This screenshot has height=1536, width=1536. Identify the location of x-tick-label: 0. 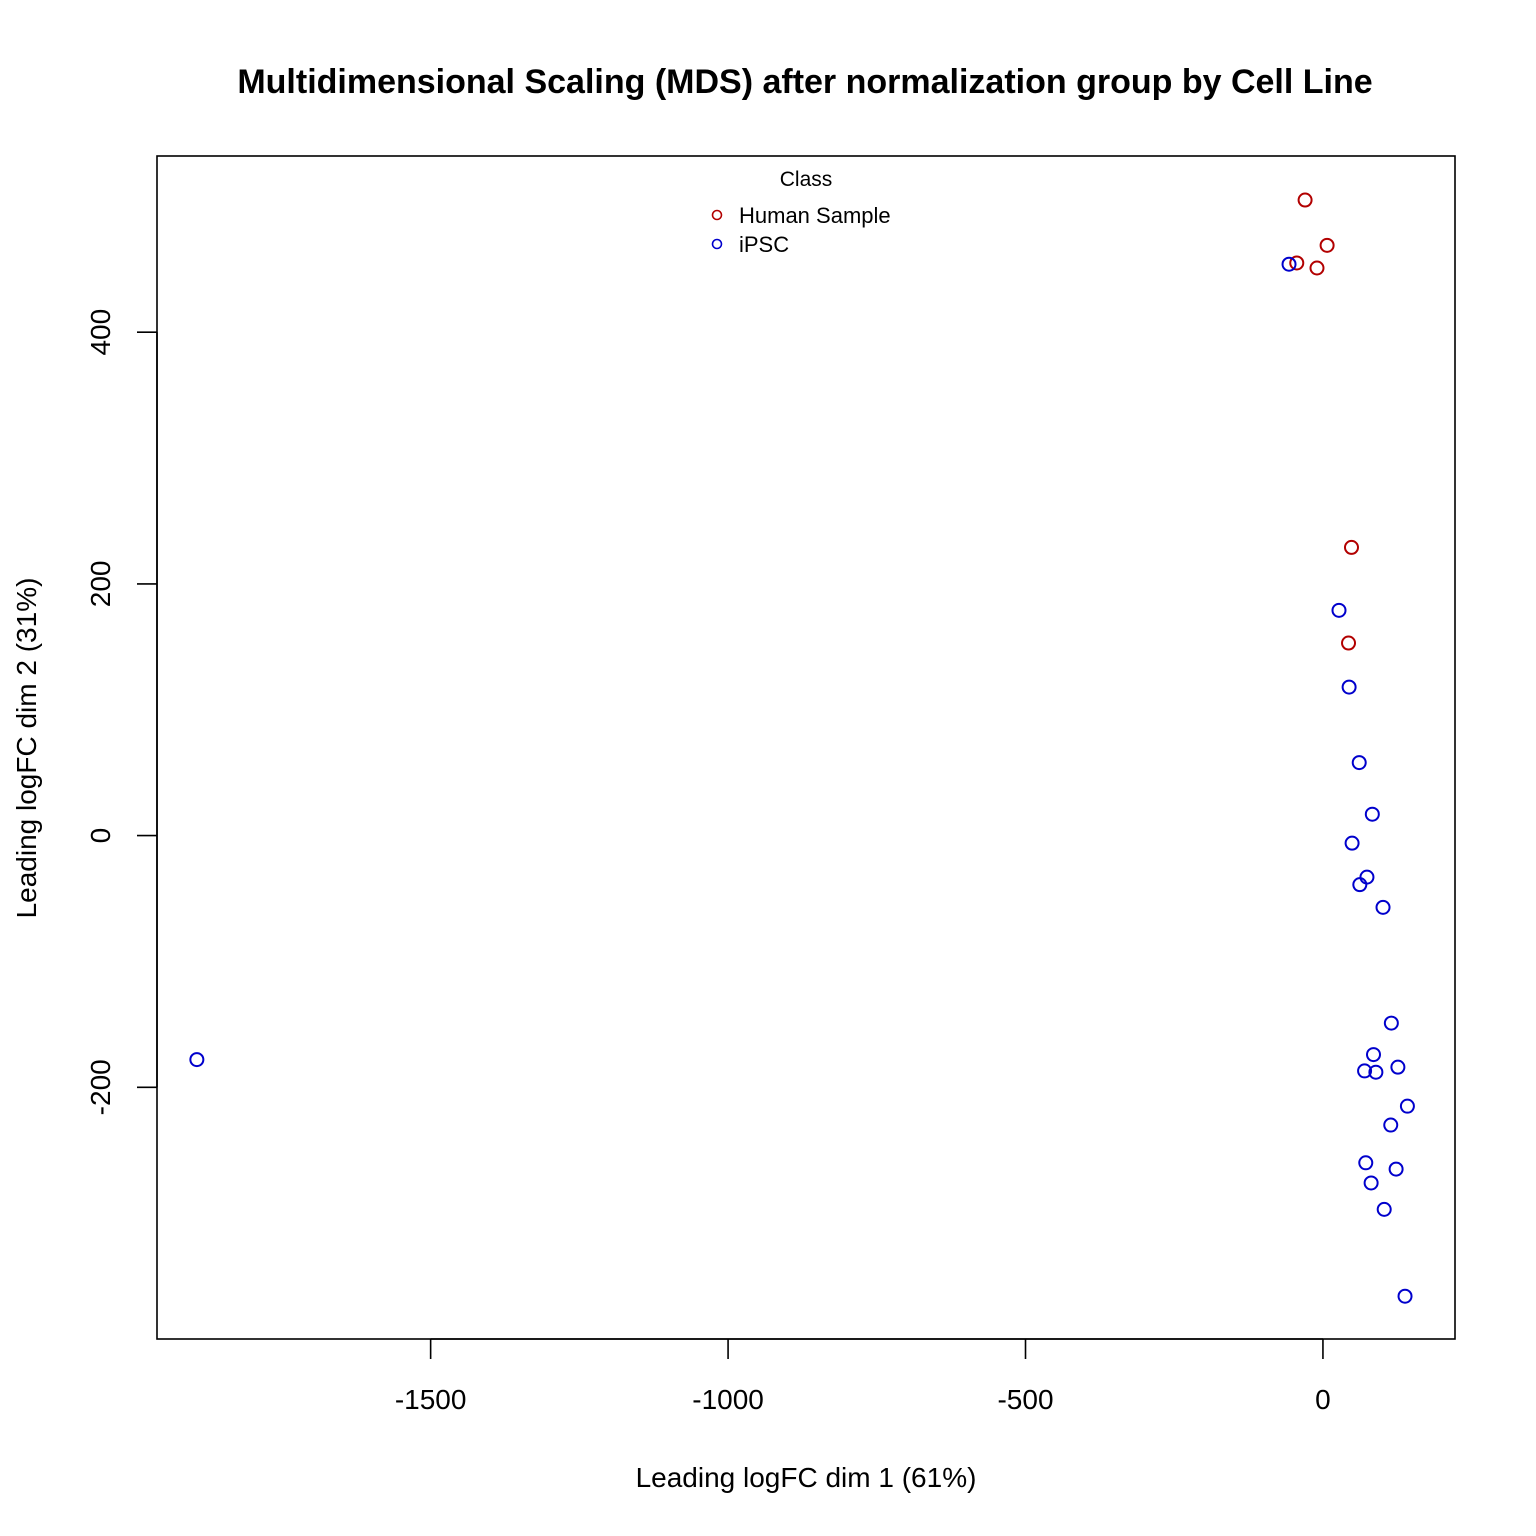
(1323, 1399).